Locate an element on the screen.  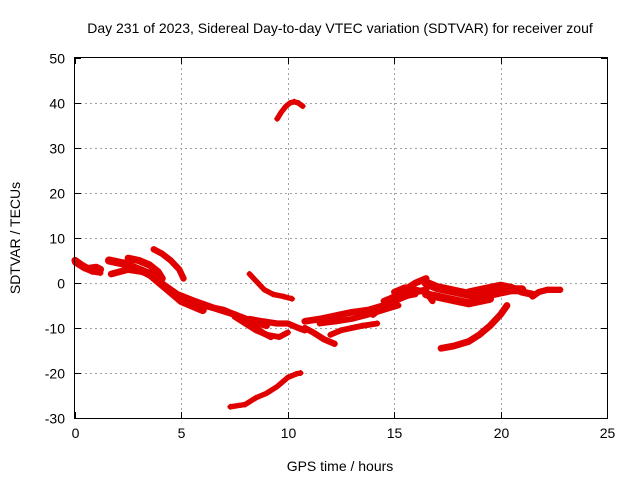
y-axis-label: SDTVAR / TECUs is located at coordinates (15, 238).